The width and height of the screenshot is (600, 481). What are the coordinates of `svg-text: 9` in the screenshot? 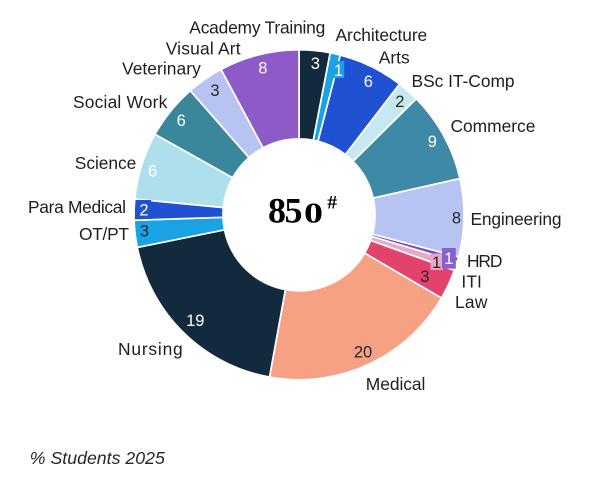 It's located at (432, 142).